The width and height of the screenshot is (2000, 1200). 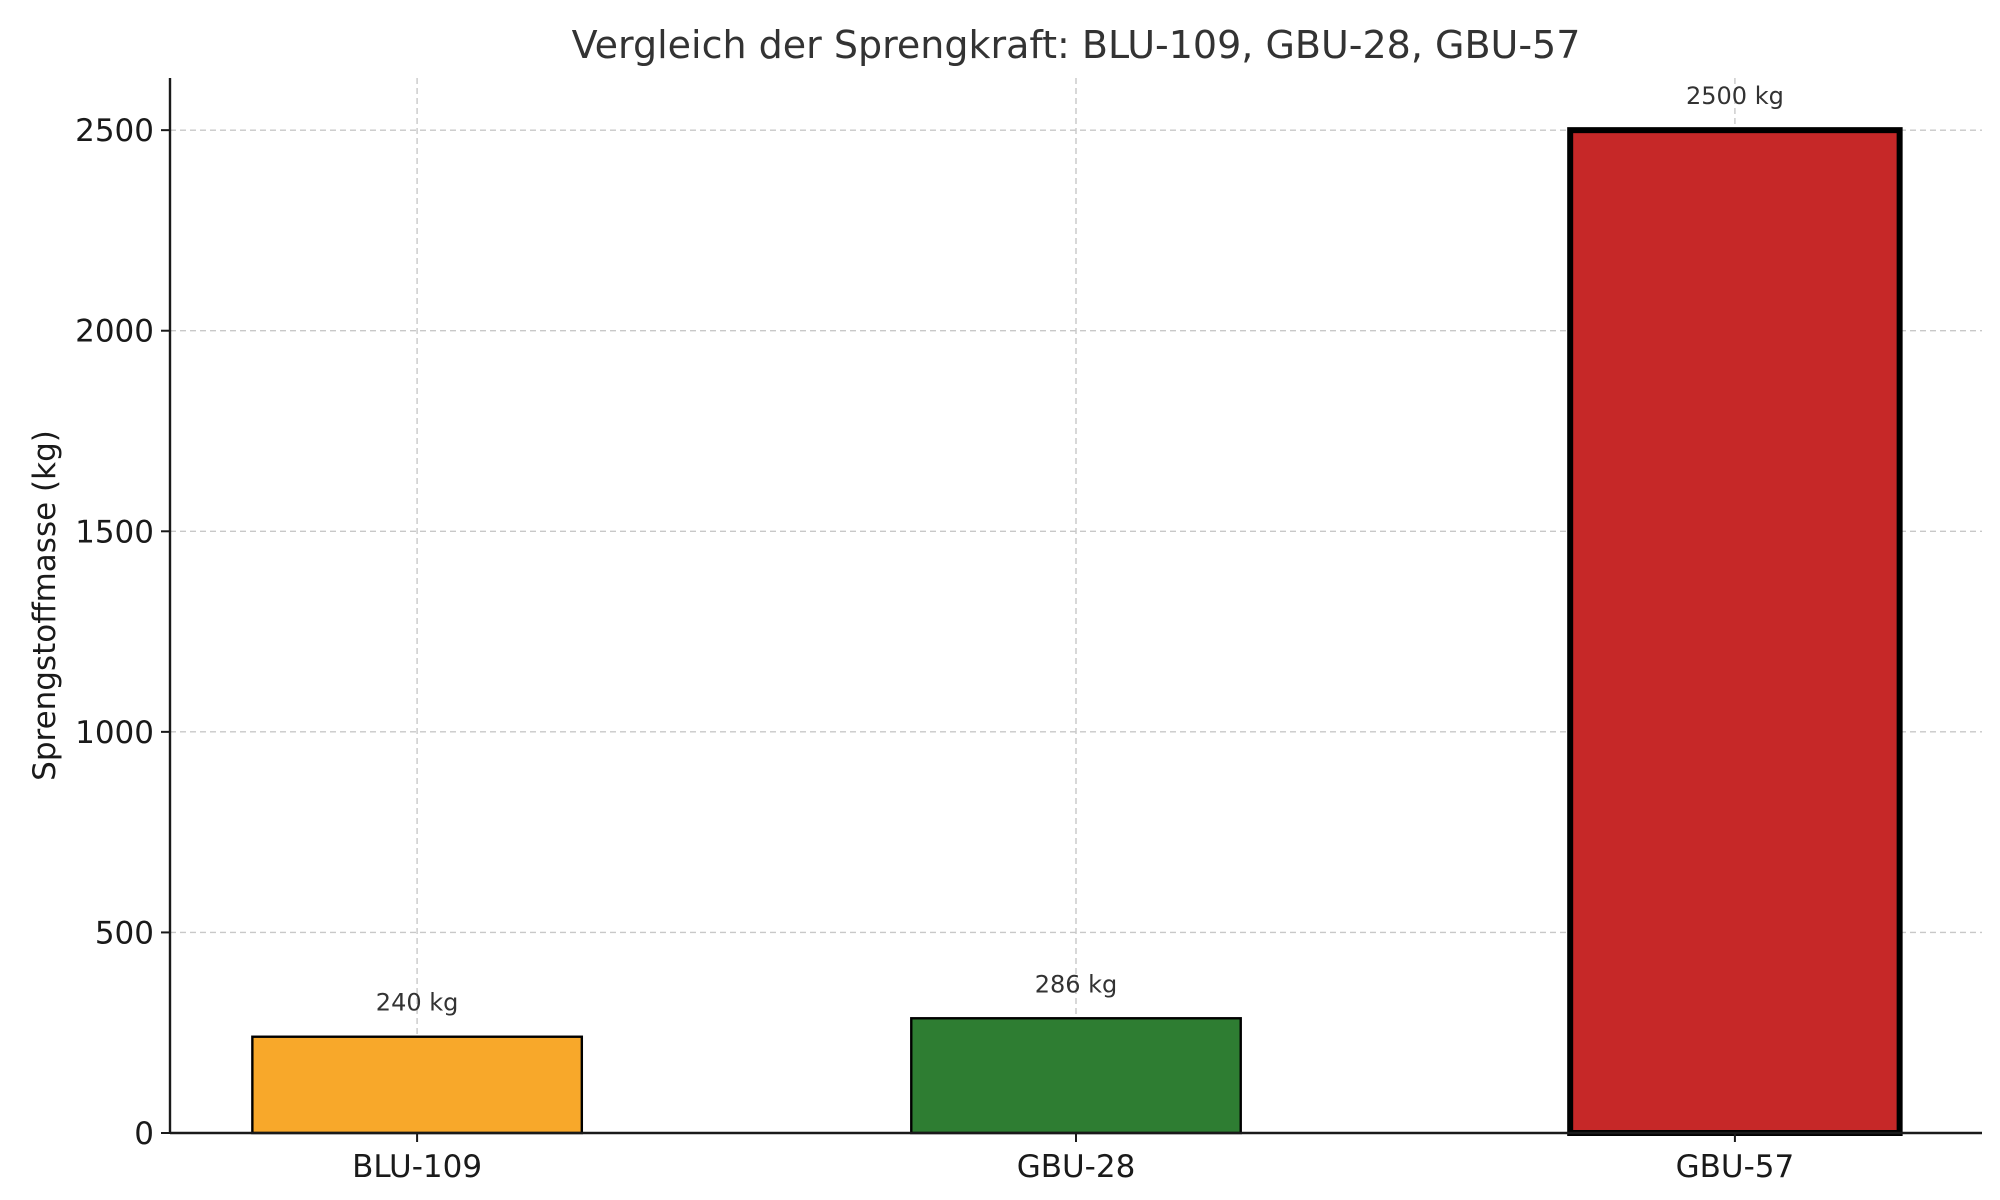 I want to click on bar-value-label: 286 kg, so click(x=1076, y=984).